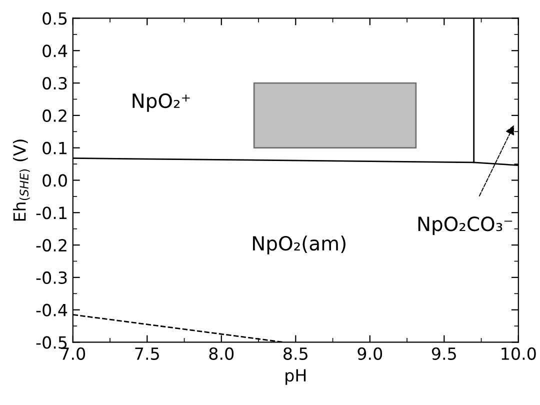  What do you see at coordinates (147, 354) in the screenshot?
I see `x-tick-label: 7.5` at bounding box center [147, 354].